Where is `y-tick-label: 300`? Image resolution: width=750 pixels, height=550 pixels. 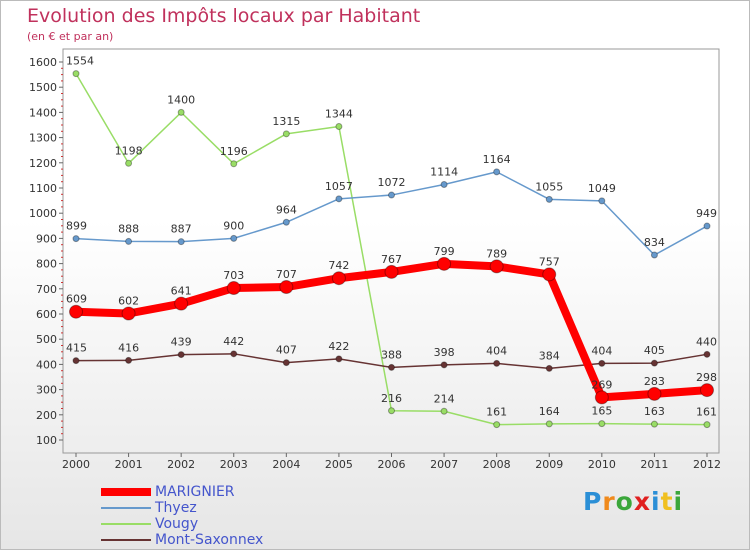 y-tick-label: 300 is located at coordinates (46, 390).